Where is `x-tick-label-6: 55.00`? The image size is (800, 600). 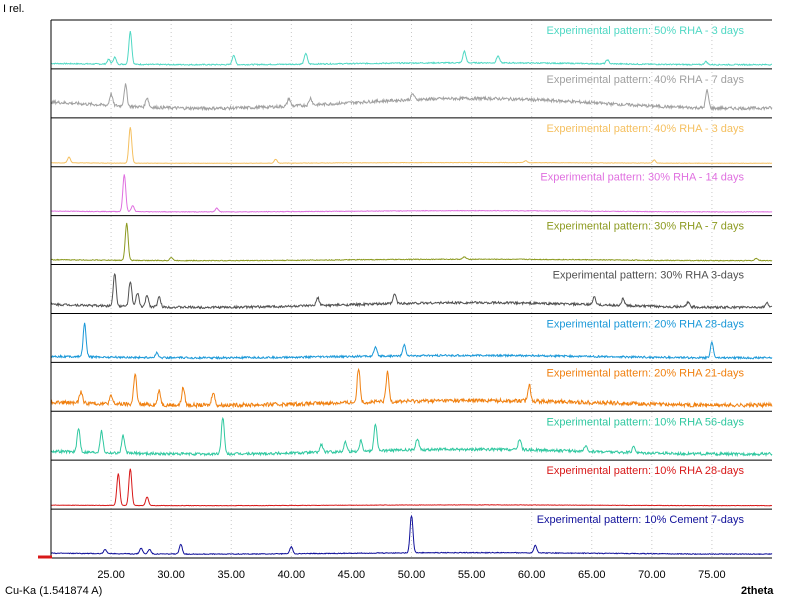
x-tick-label-6: 55.00 is located at coordinates (472, 575).